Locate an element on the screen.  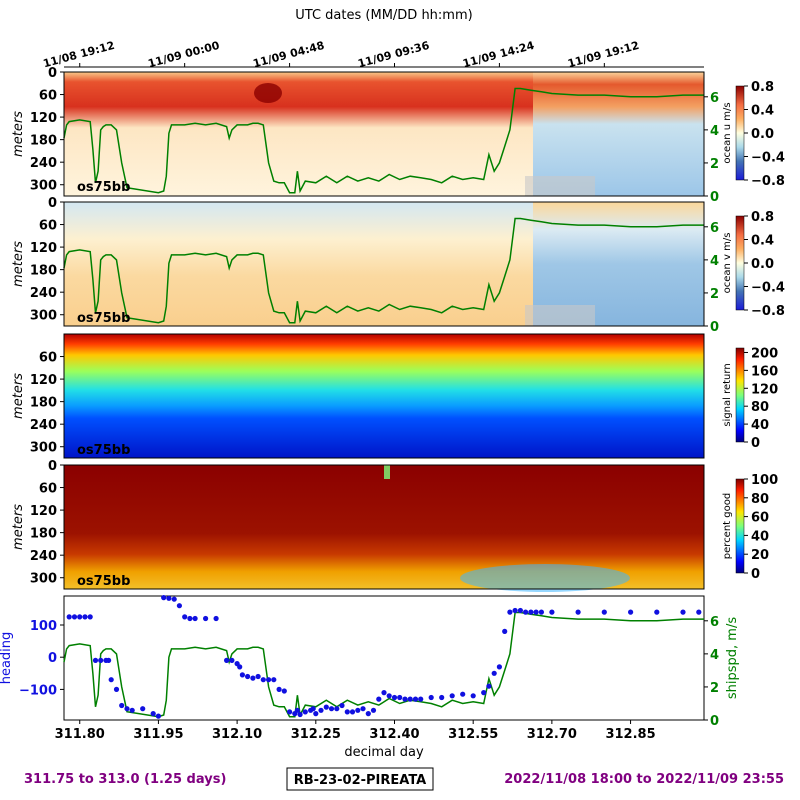
ocean-v-yticks: 0 60 120 180 240 300 is located at coordinates (47, 260).